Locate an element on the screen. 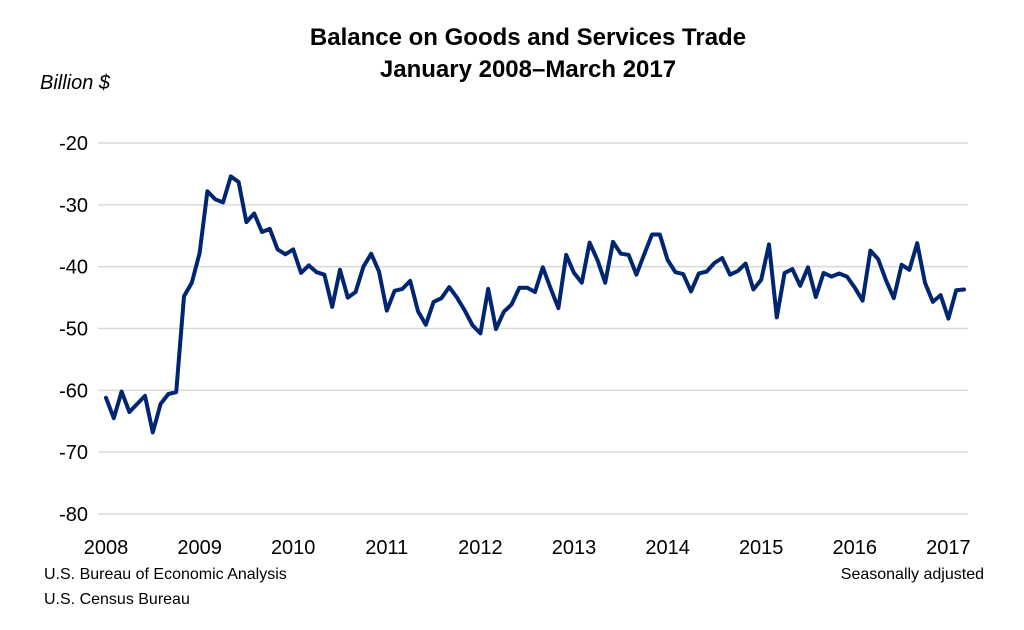  x-tick-label: 2011 is located at coordinates (386, 548).